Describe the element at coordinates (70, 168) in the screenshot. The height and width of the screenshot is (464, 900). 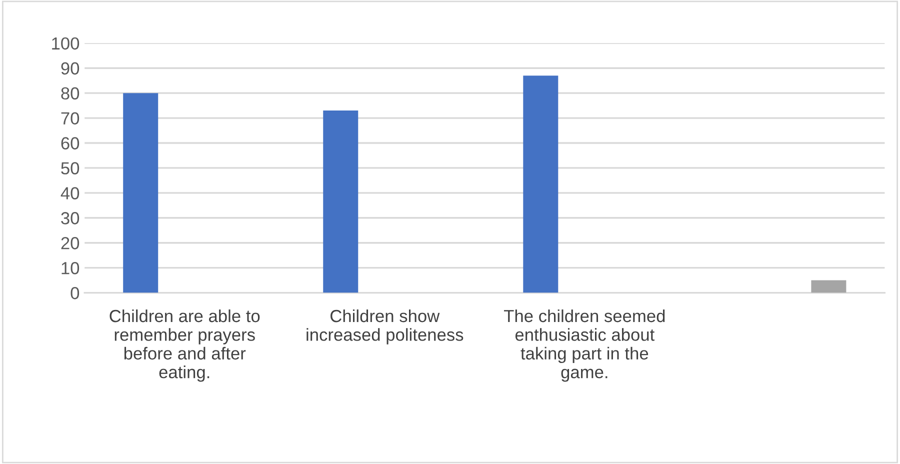
I see `y-tick-label: 50` at that location.